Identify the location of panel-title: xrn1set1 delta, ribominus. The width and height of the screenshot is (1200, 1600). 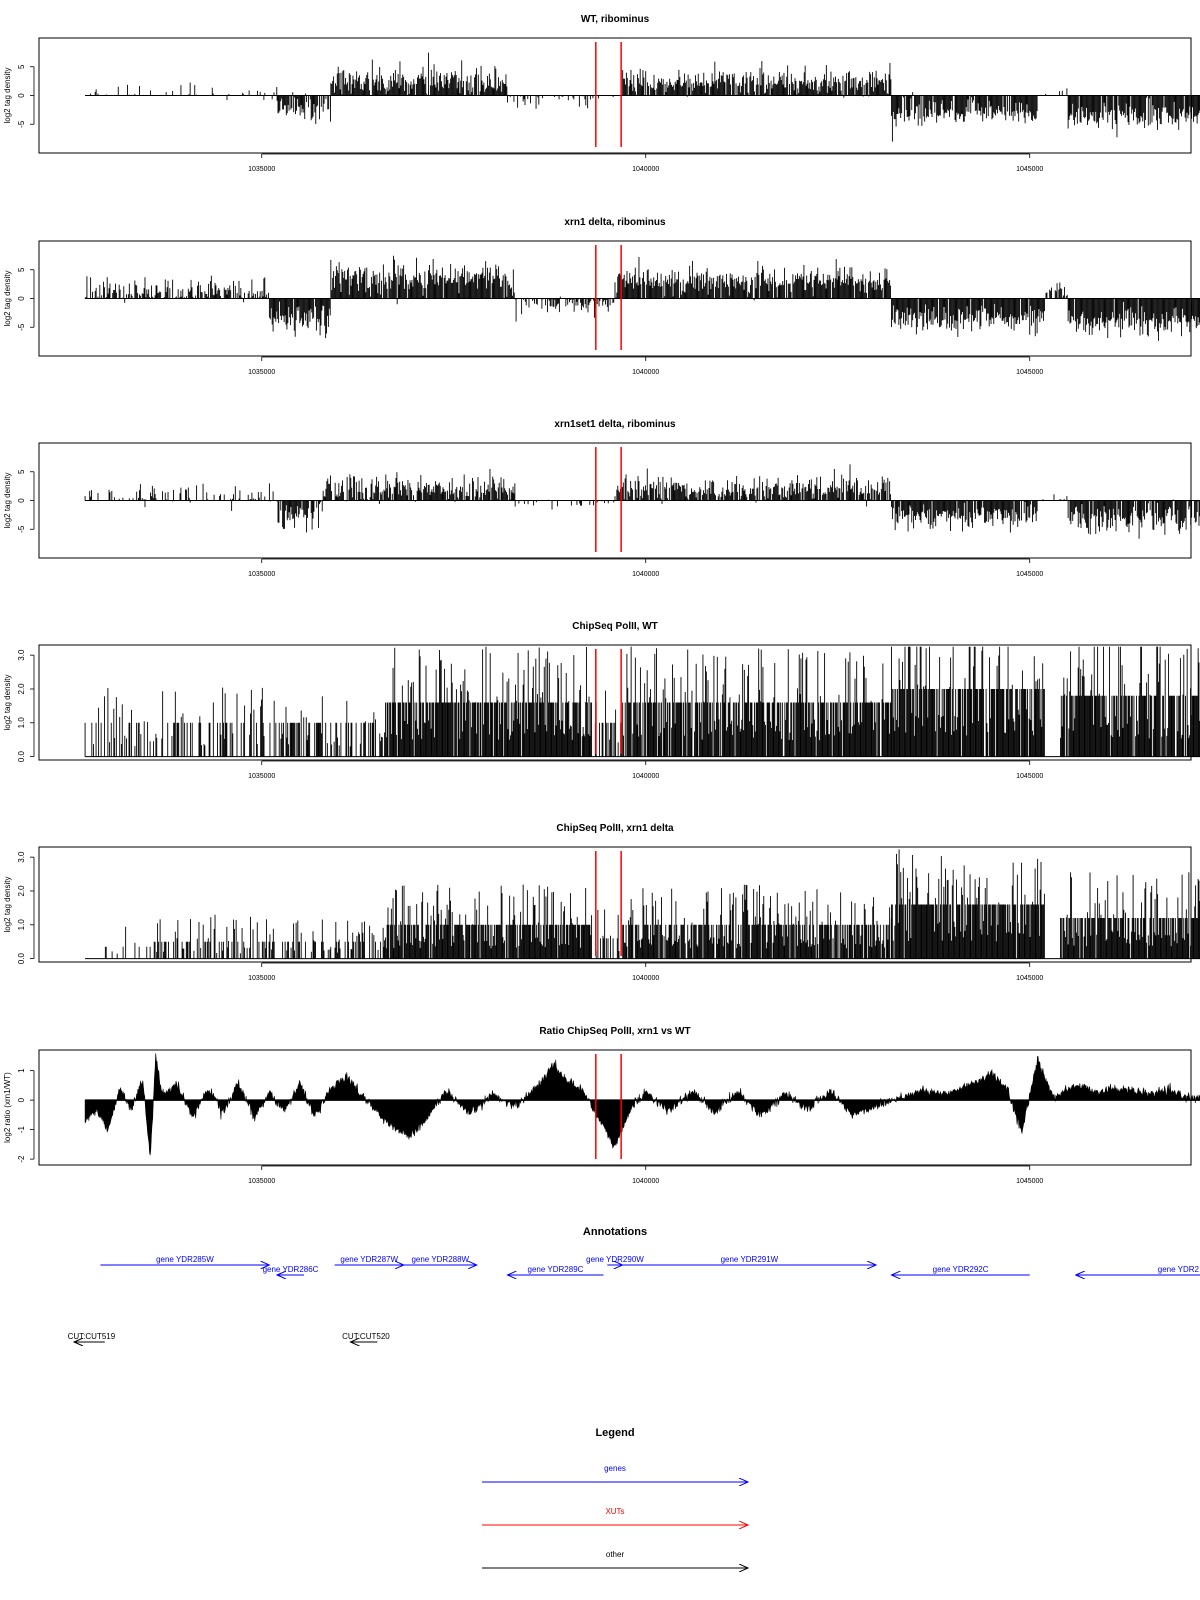
(615, 424).